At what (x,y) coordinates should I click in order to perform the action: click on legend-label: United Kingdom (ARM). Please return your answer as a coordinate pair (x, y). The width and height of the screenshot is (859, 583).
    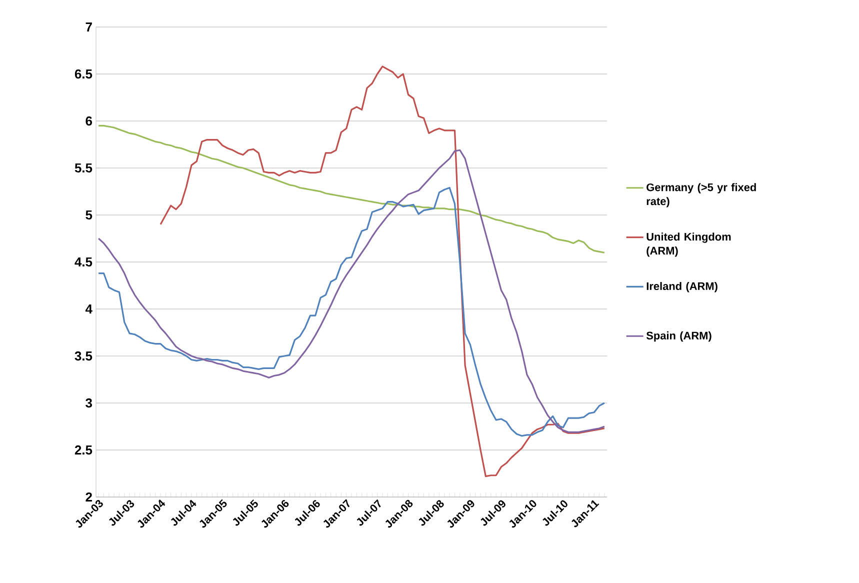
    Looking at the image, I should click on (688, 244).